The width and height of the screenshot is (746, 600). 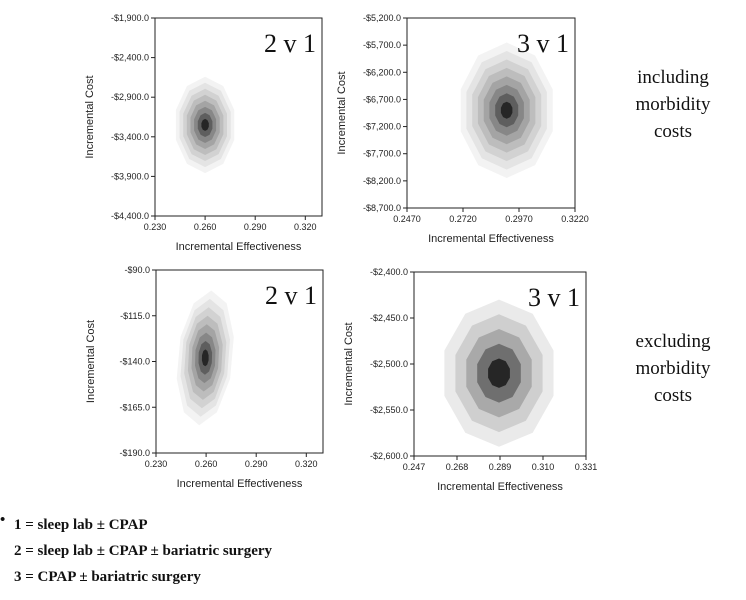 I want to click on y-tick-label: -$90.0, so click(x=137, y=270).